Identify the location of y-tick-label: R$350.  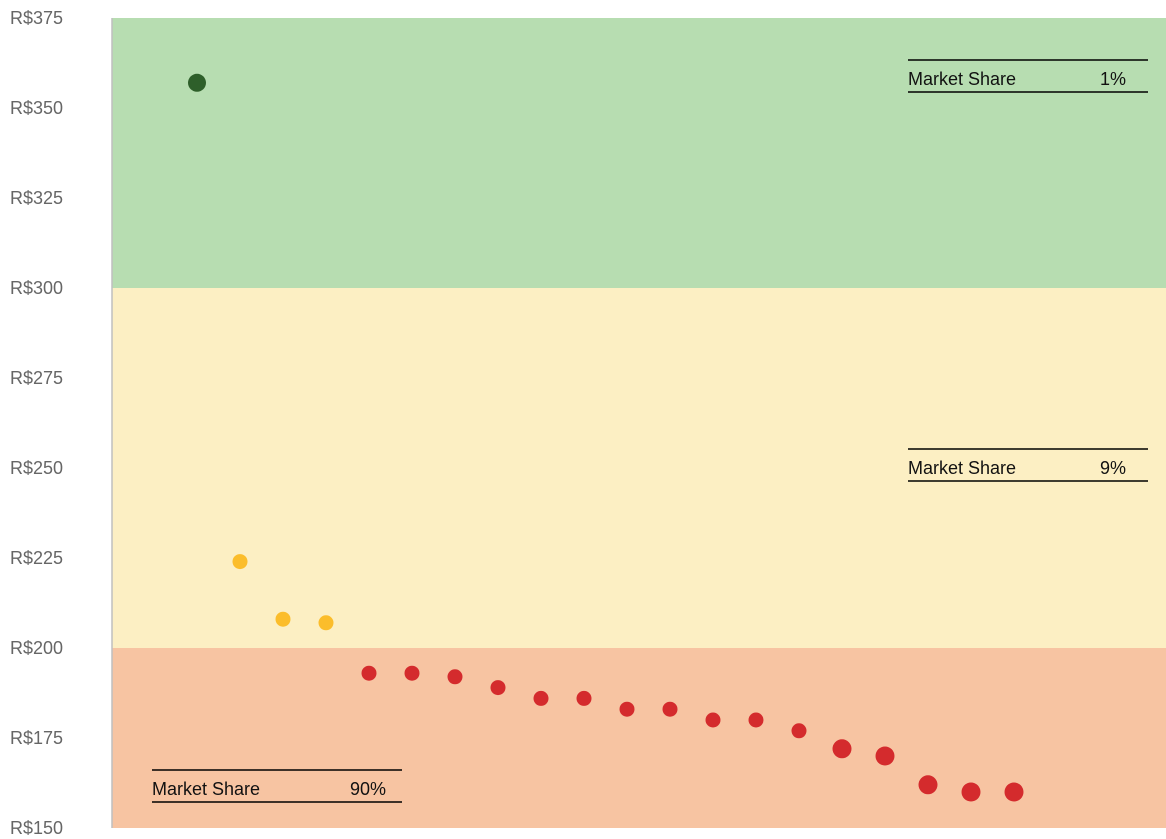
(36, 108).